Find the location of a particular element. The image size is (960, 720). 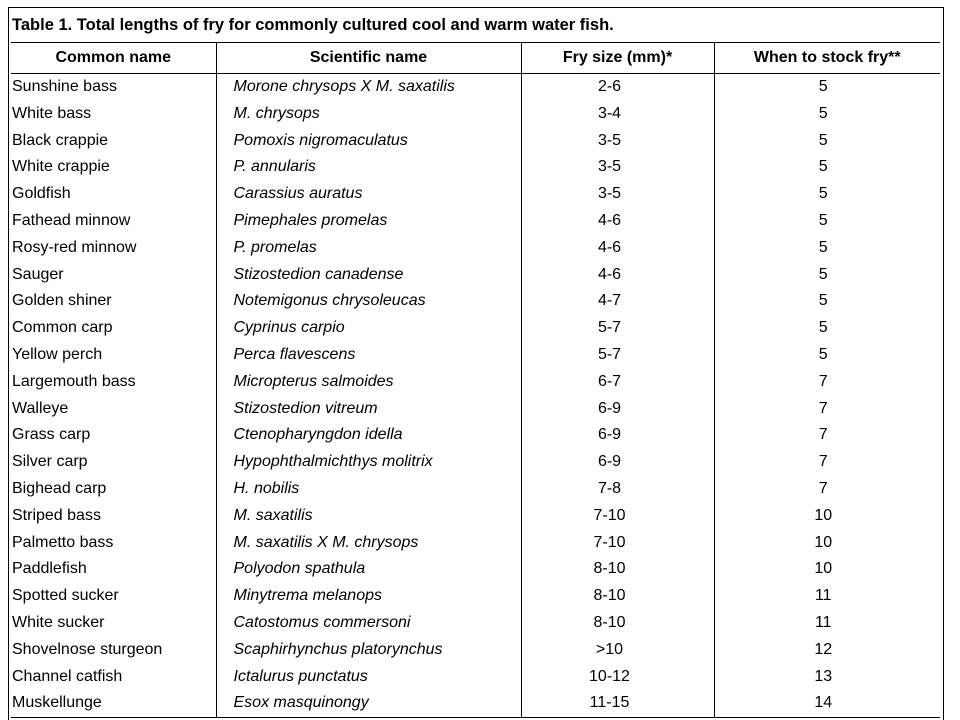

table-row: White bass M. chrysops 3-4 5 is located at coordinates (475, 114).